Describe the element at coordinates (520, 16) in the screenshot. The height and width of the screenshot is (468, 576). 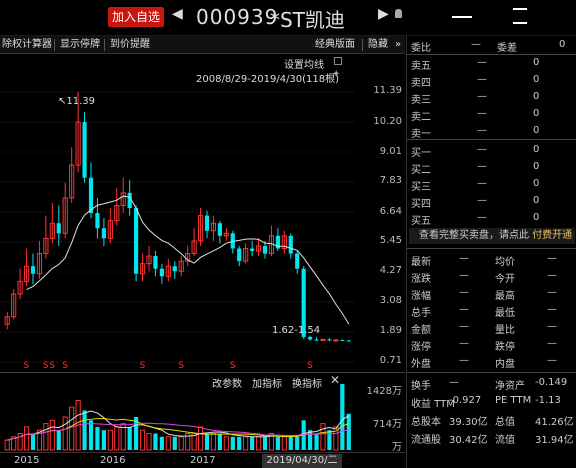
I see `restore-icon` at that location.